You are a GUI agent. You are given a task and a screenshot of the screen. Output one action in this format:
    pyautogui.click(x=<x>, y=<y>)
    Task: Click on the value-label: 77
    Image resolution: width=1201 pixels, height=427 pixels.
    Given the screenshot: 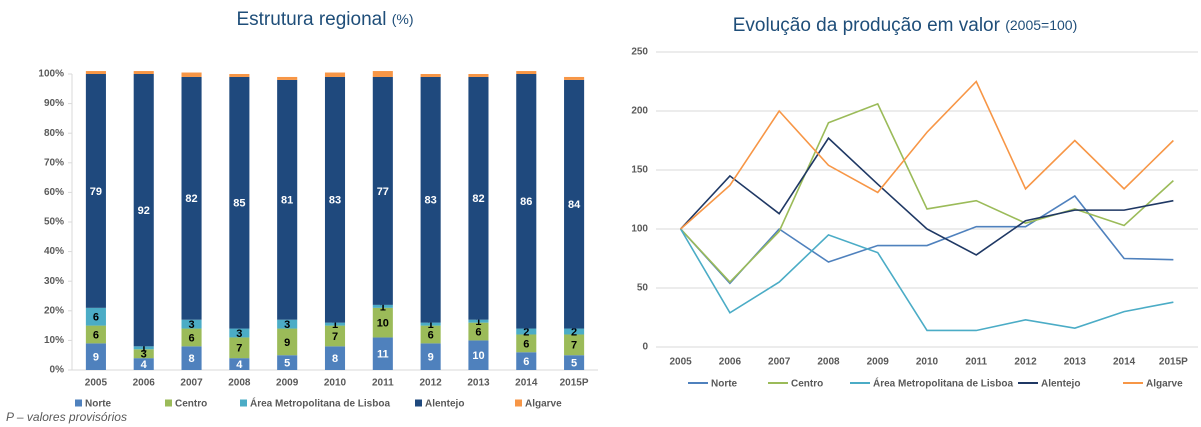 What is the action you would take?
    pyautogui.click(x=383, y=192)
    